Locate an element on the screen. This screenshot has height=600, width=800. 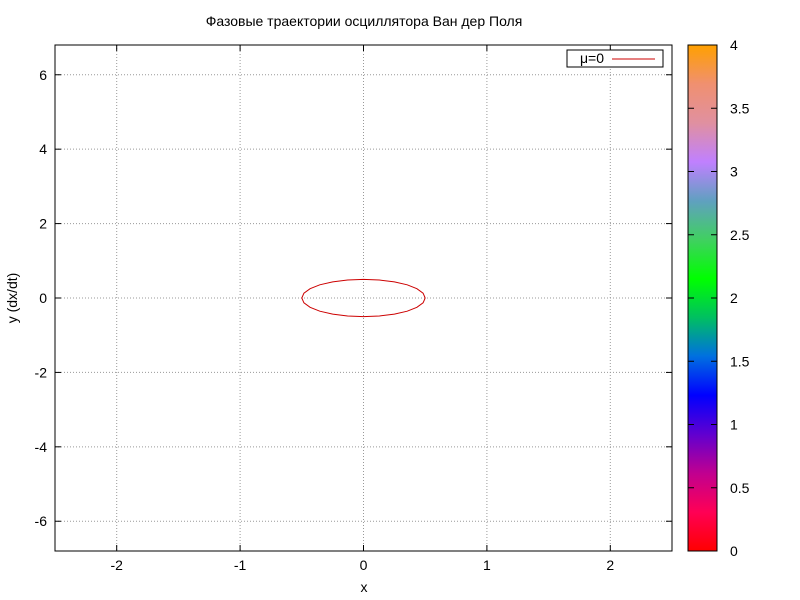
colorbar-tick-label-5: 2.5 is located at coordinates (740, 235).